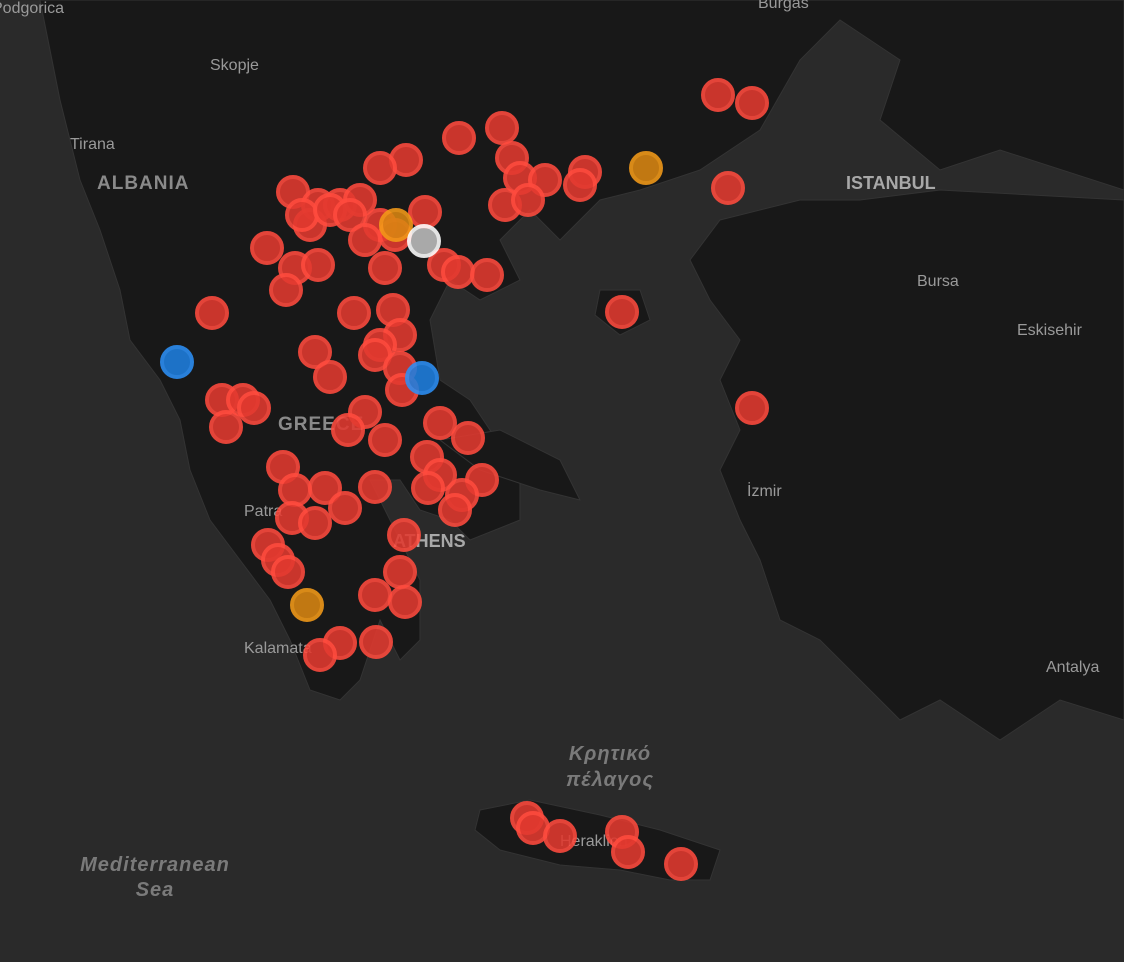 The image size is (1124, 962). Describe the element at coordinates (143, 183) in the screenshot. I see `country-label: ALBANIA` at that location.